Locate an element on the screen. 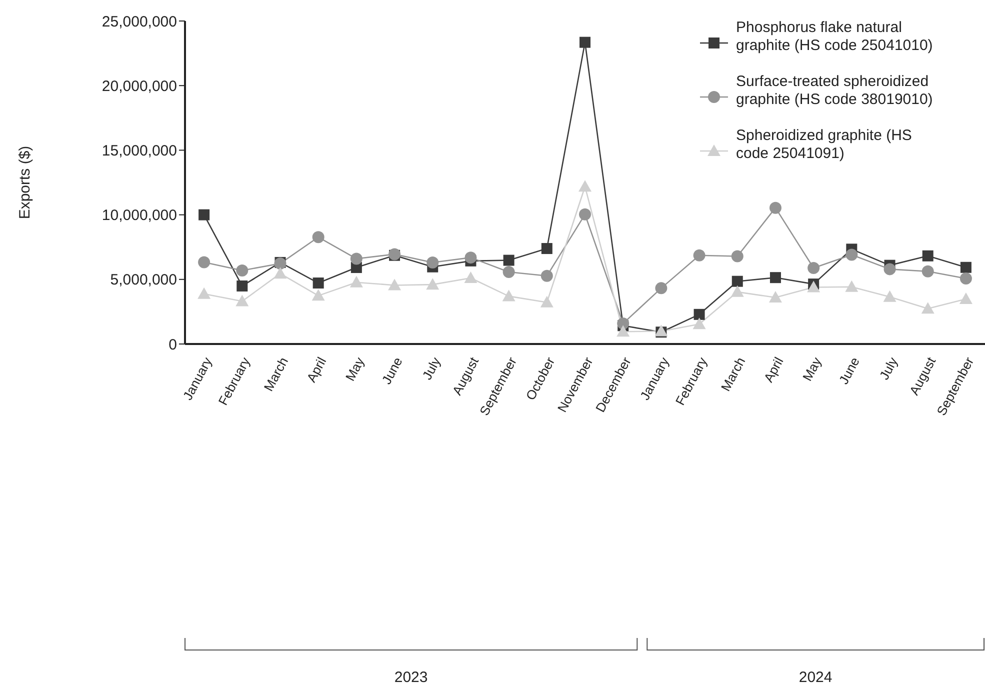  y-tick-label: 5,000,000 is located at coordinates (143, 280).